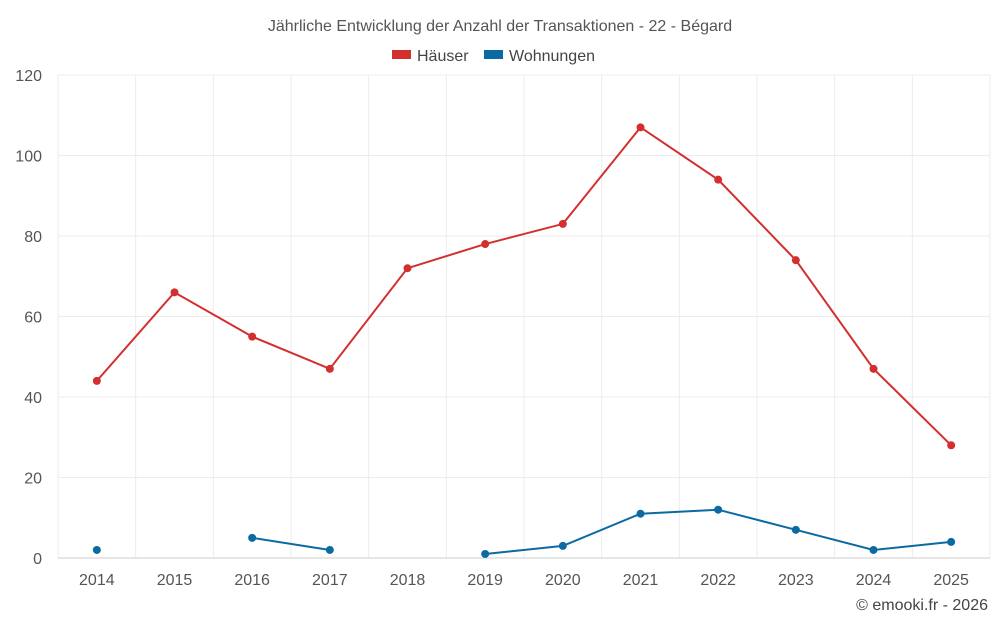  What do you see at coordinates (330, 580) in the screenshot?
I see `x-tick-label: 2017` at bounding box center [330, 580].